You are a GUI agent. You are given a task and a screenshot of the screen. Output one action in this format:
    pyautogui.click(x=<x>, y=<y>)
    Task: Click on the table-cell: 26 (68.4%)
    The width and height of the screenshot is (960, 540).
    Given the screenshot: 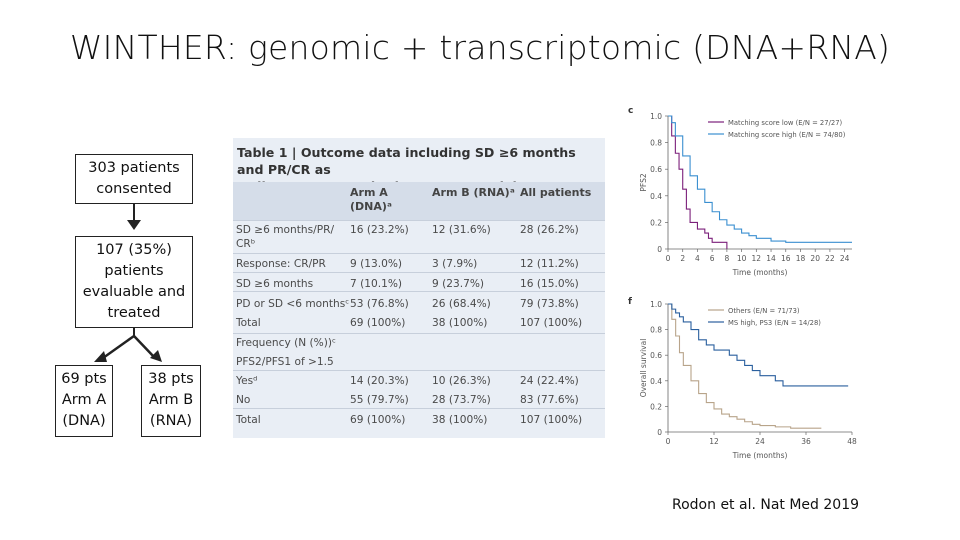 What is the action you would take?
    pyautogui.click(x=461, y=304)
    